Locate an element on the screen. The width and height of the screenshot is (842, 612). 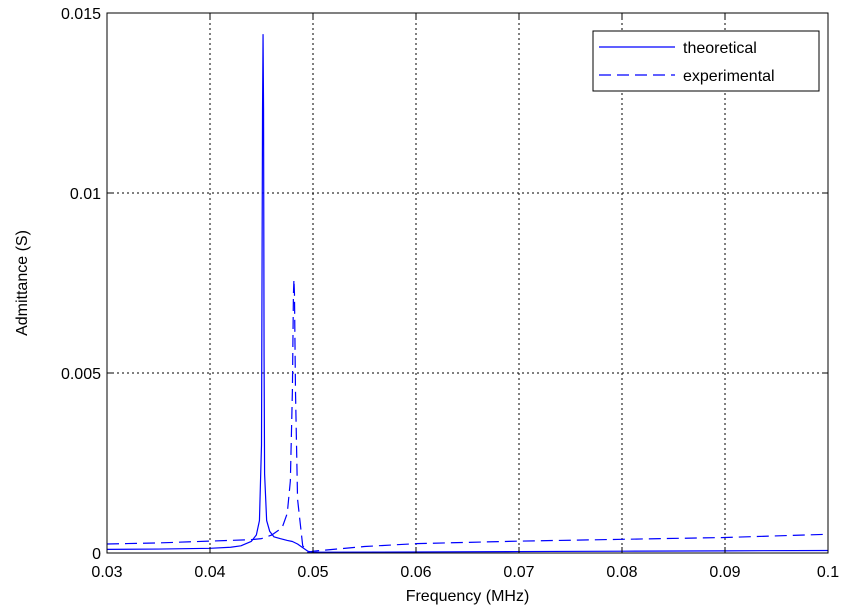
legend: theoretical experimental is located at coordinates (706, 61).